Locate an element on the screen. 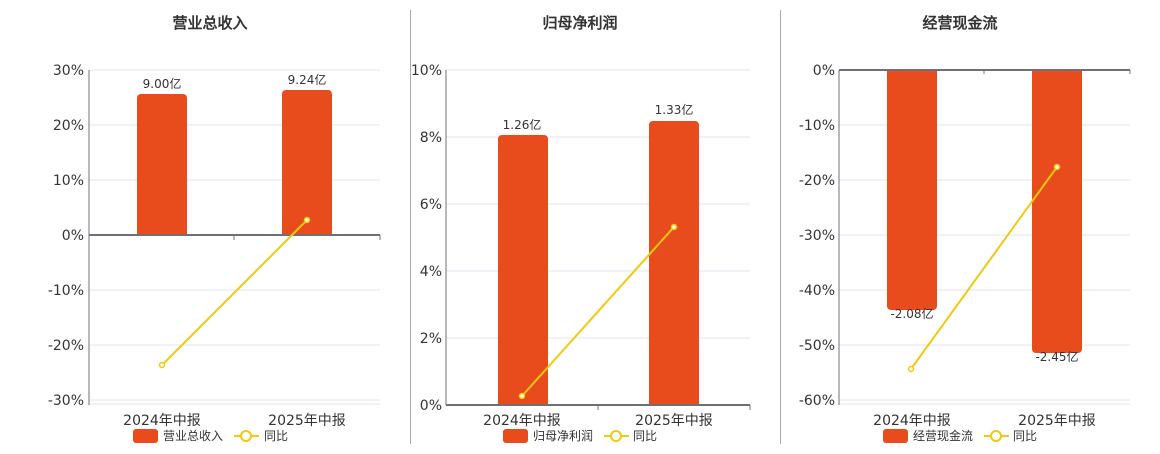  svg-text: 4% is located at coordinates (431, 272).